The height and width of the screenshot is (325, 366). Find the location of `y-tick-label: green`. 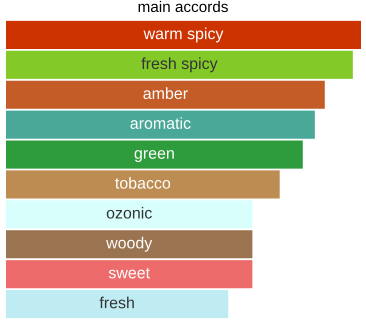

y-tick-label: green is located at coordinates (154, 156).